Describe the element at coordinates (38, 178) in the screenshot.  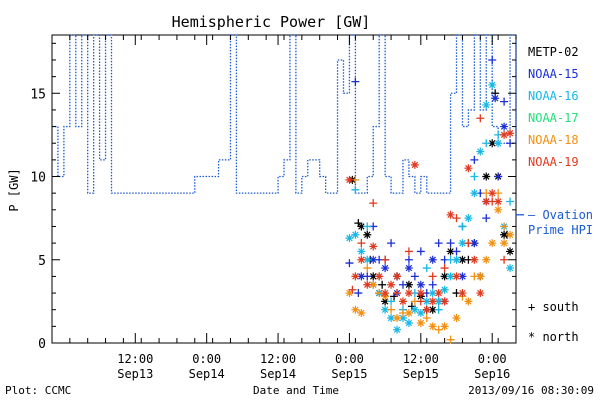
I see `y-tick-label: 10` at that location.